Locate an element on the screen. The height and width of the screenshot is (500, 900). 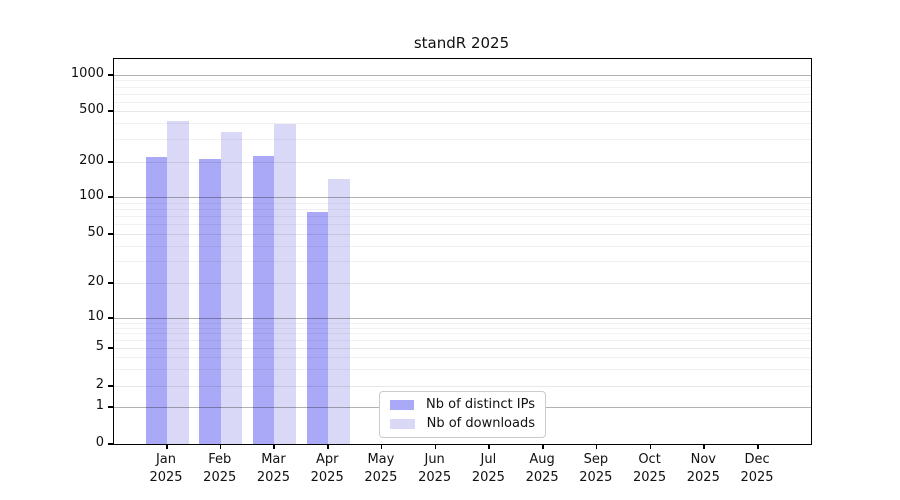
x-tick-may-2025 is located at coordinates (381, 446).